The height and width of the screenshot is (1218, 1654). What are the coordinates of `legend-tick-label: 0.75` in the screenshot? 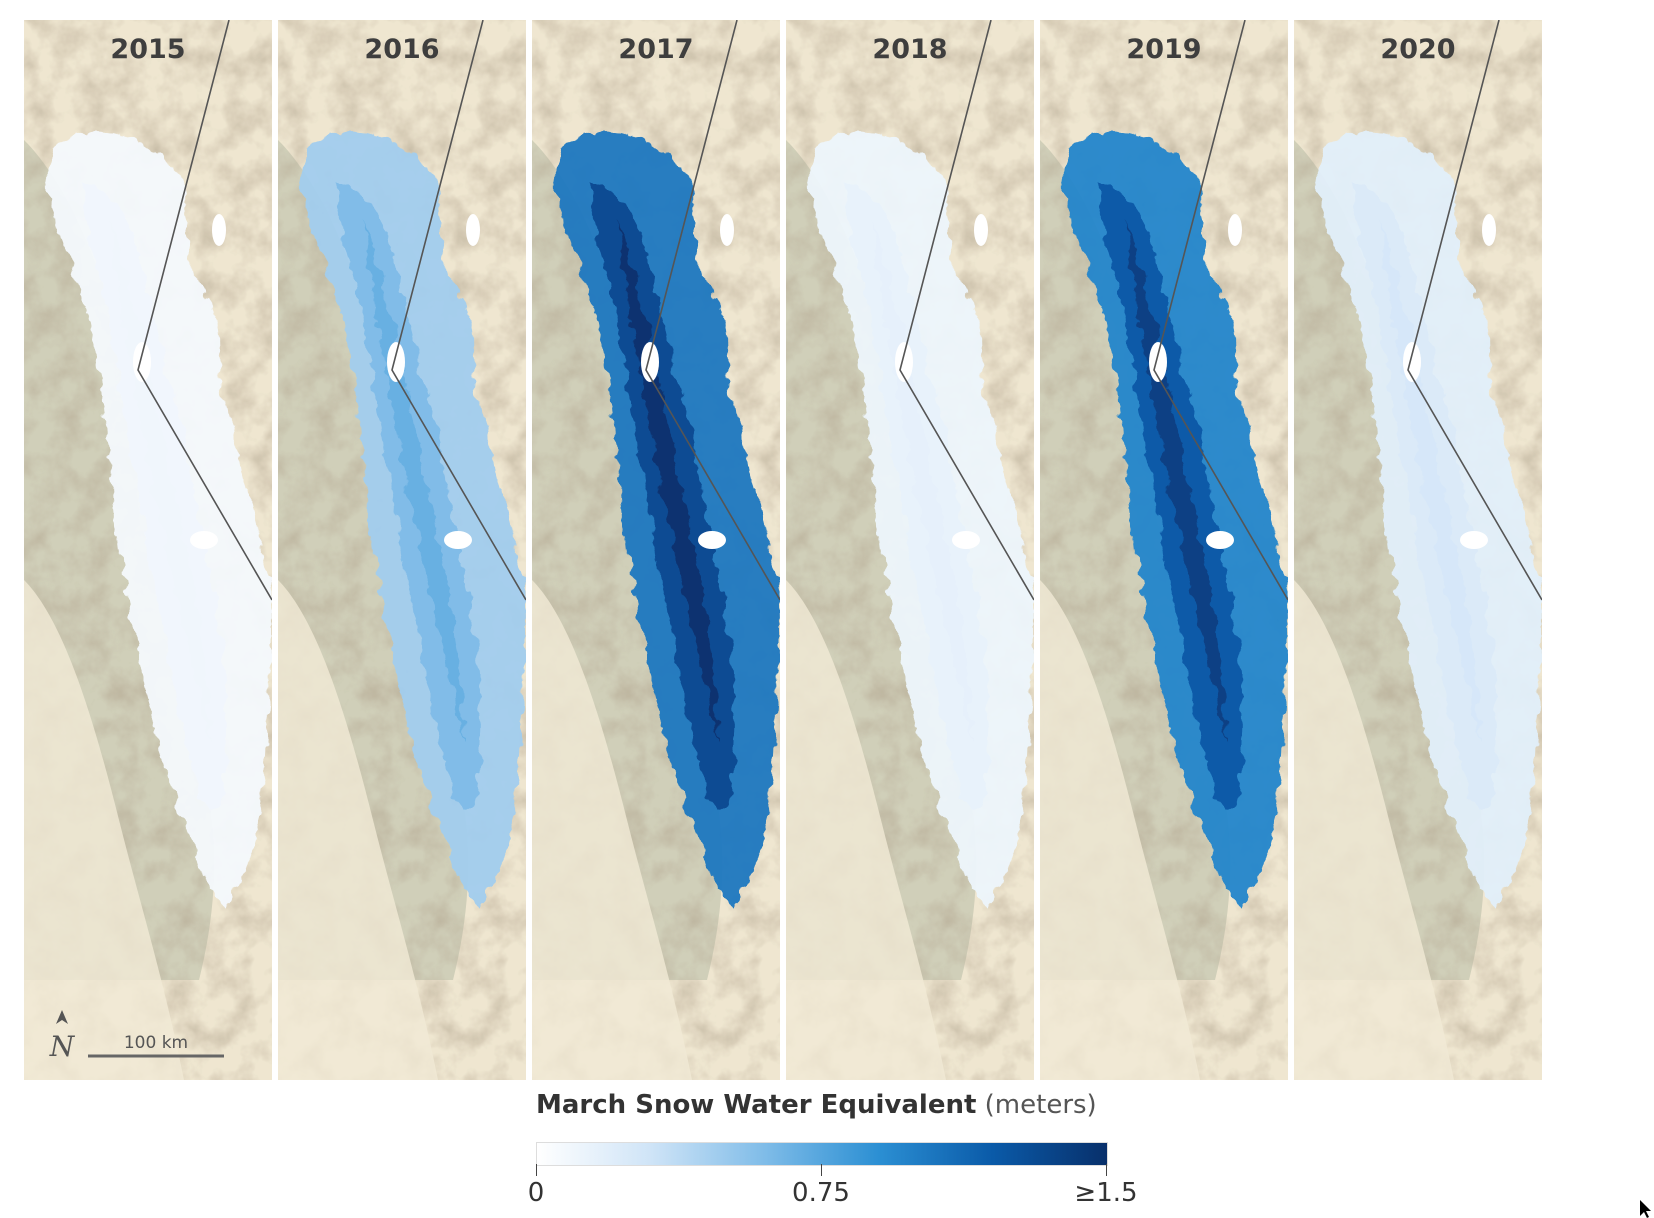 It's located at (821, 1193).